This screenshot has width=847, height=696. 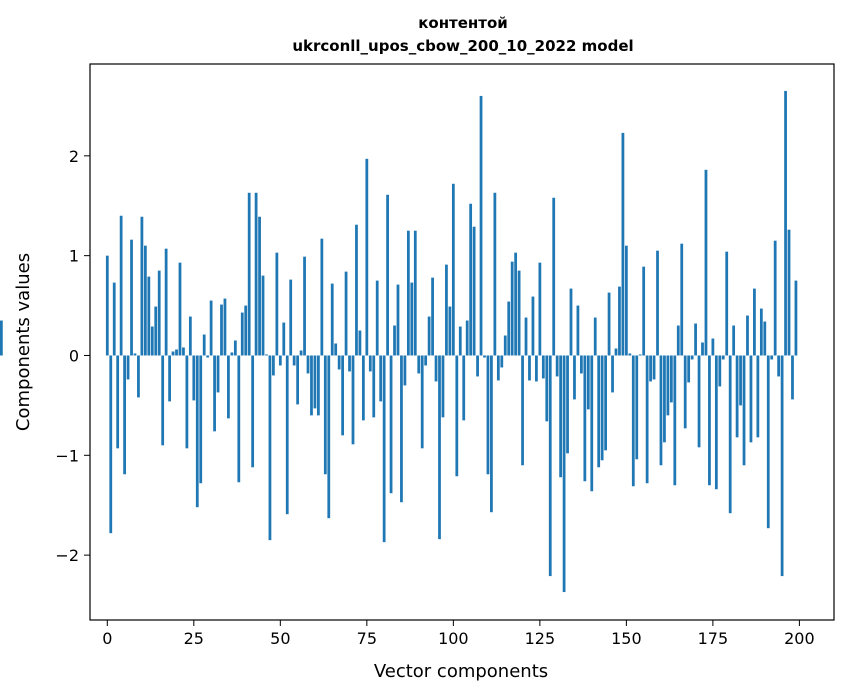 I want to click on x-tick-label: 50, so click(x=280, y=638).